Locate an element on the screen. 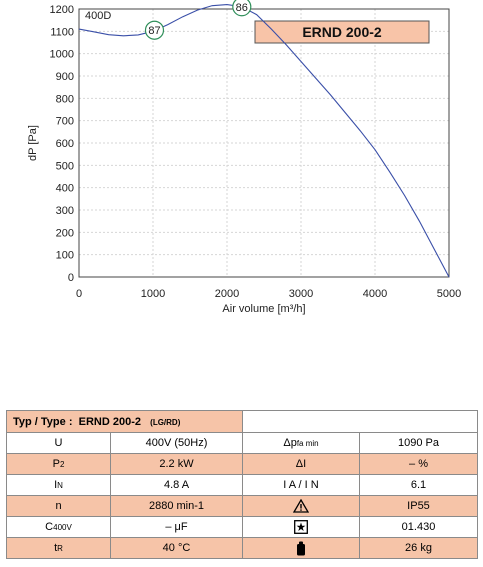 This screenshot has width=483, height=567. x-tick-label: 0 is located at coordinates (79, 294).